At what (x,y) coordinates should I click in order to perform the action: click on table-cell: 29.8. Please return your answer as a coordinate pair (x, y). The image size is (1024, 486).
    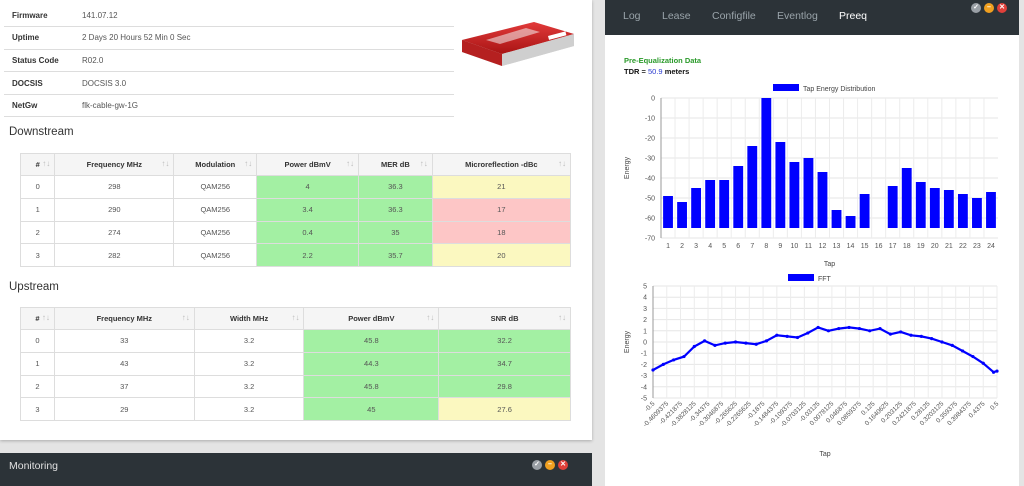
    Looking at the image, I should click on (504, 386).